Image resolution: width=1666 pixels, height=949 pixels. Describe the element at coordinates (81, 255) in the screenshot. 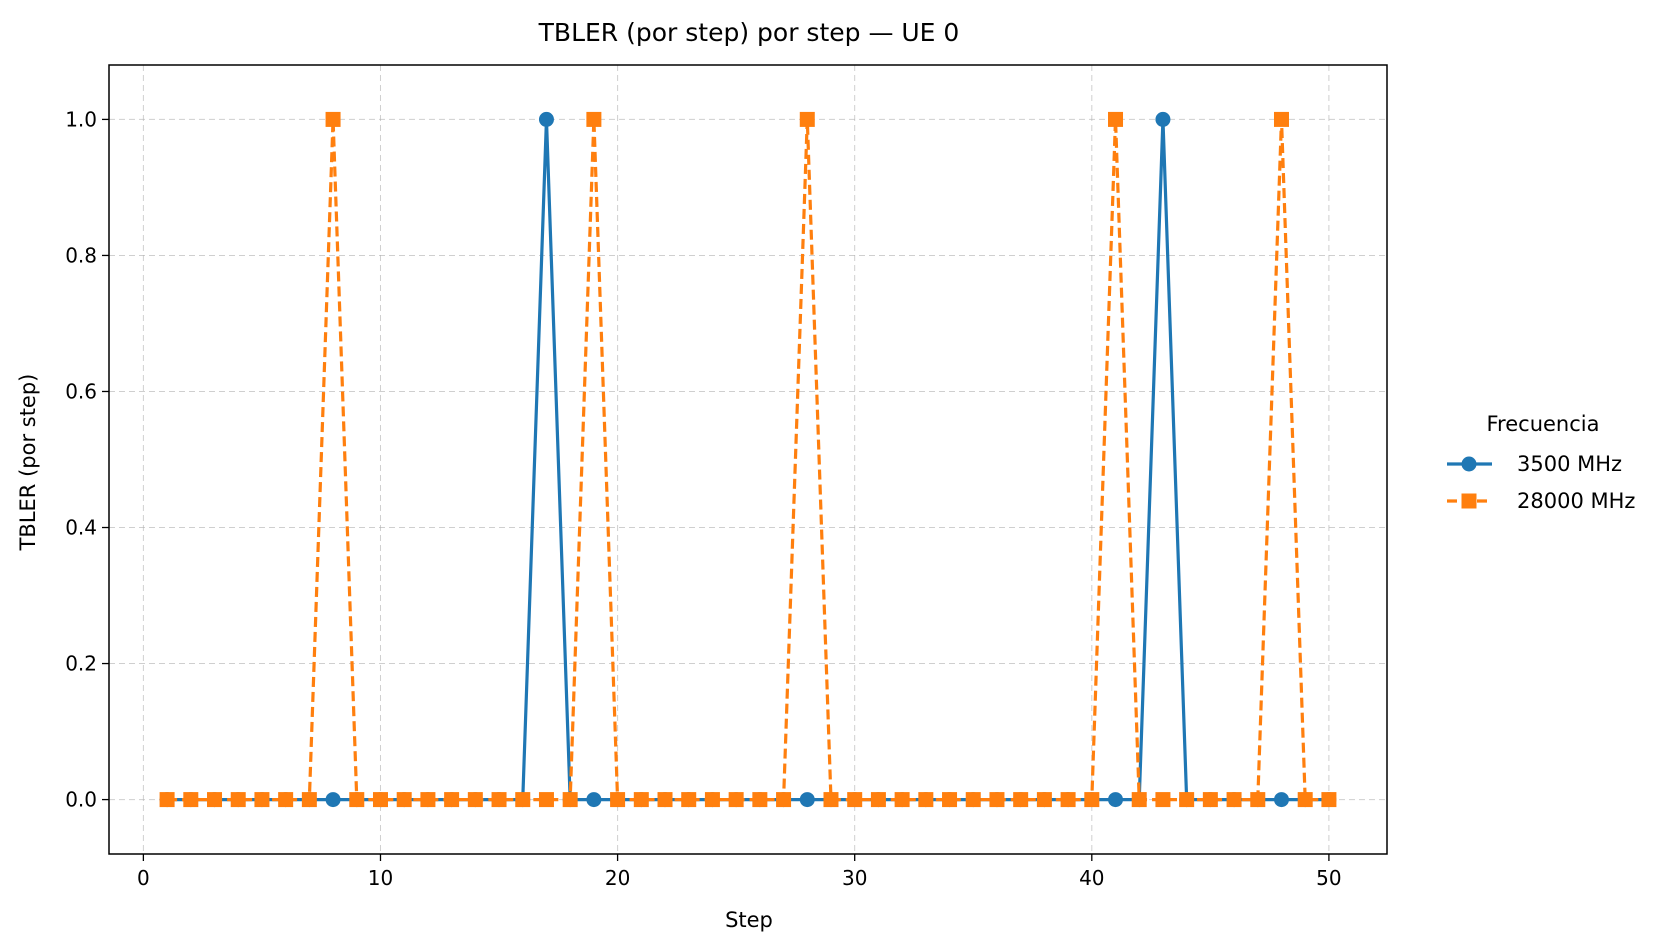

I see `y-tick-label: 0.8` at that location.